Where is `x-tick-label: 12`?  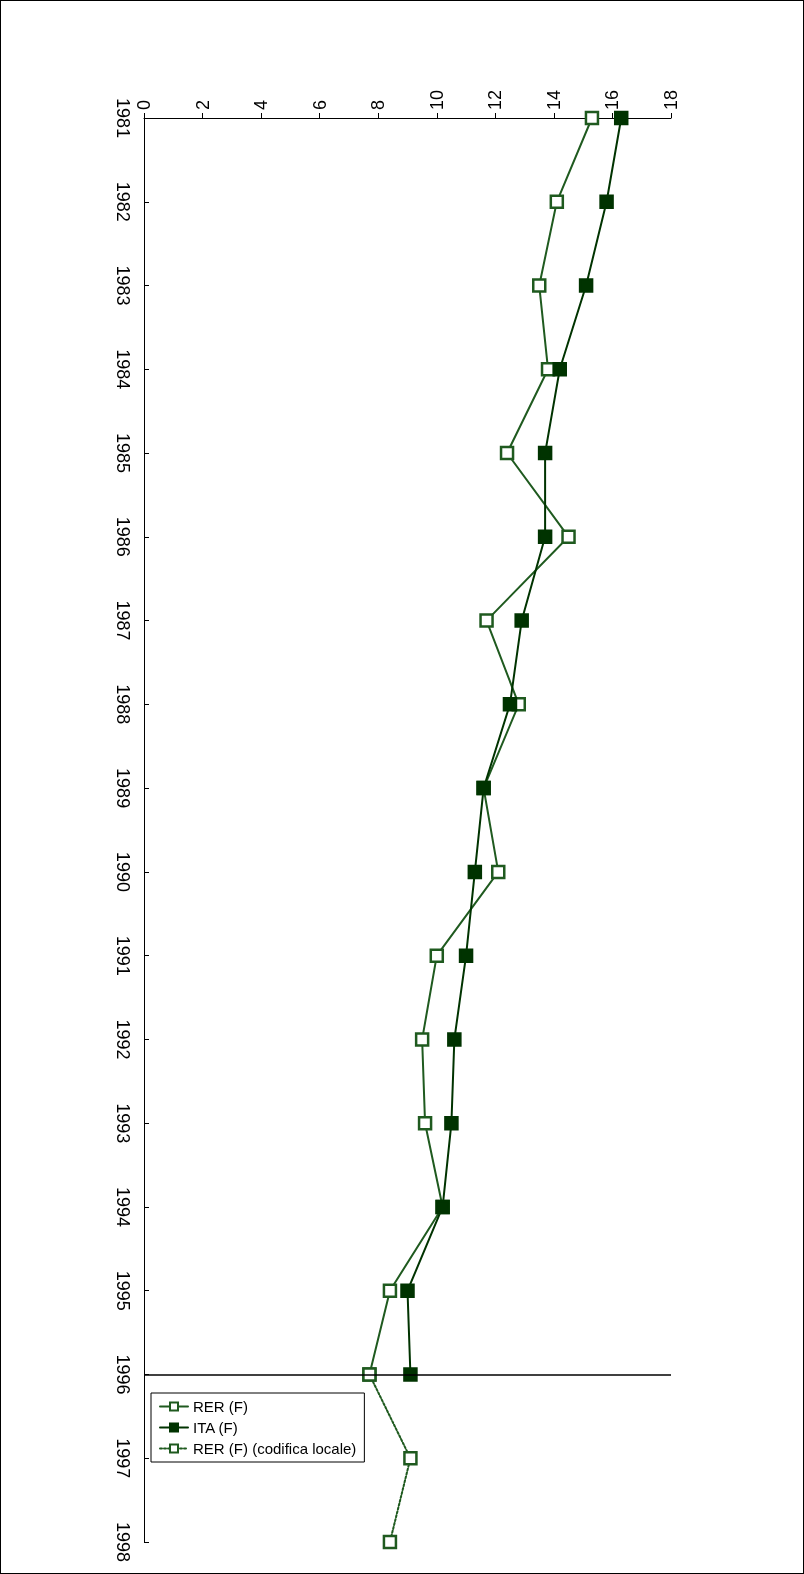 x-tick-label: 12 is located at coordinates (495, 99).